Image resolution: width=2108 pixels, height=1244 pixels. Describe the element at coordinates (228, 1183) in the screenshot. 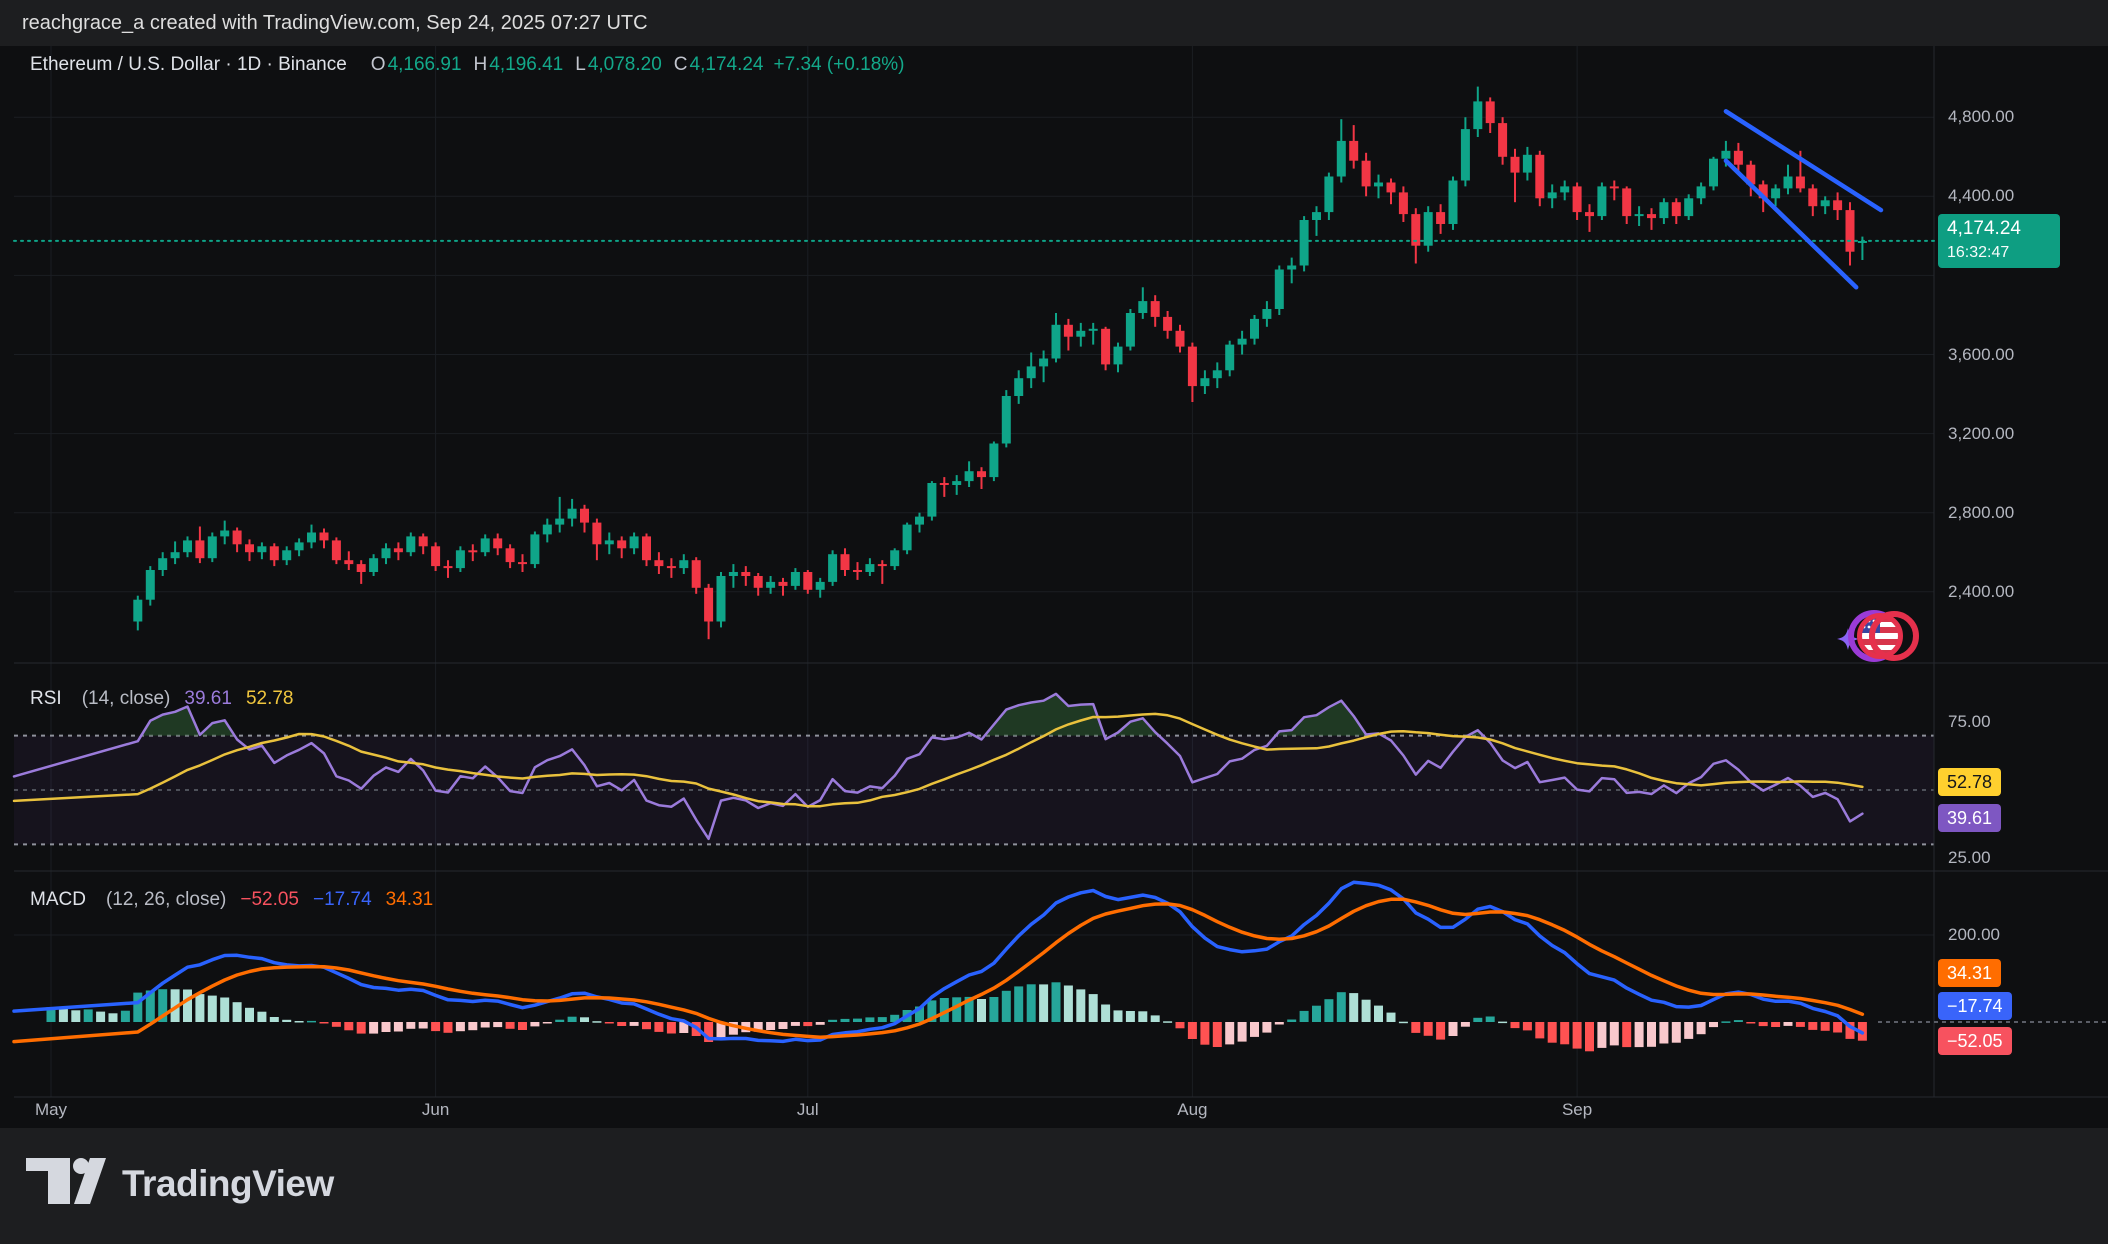

I see `tradingview-logo-text: TradingView` at that location.